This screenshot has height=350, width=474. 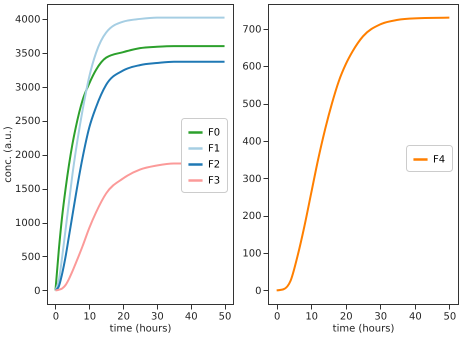 I want to click on y-tick-label: 100, so click(x=252, y=254).